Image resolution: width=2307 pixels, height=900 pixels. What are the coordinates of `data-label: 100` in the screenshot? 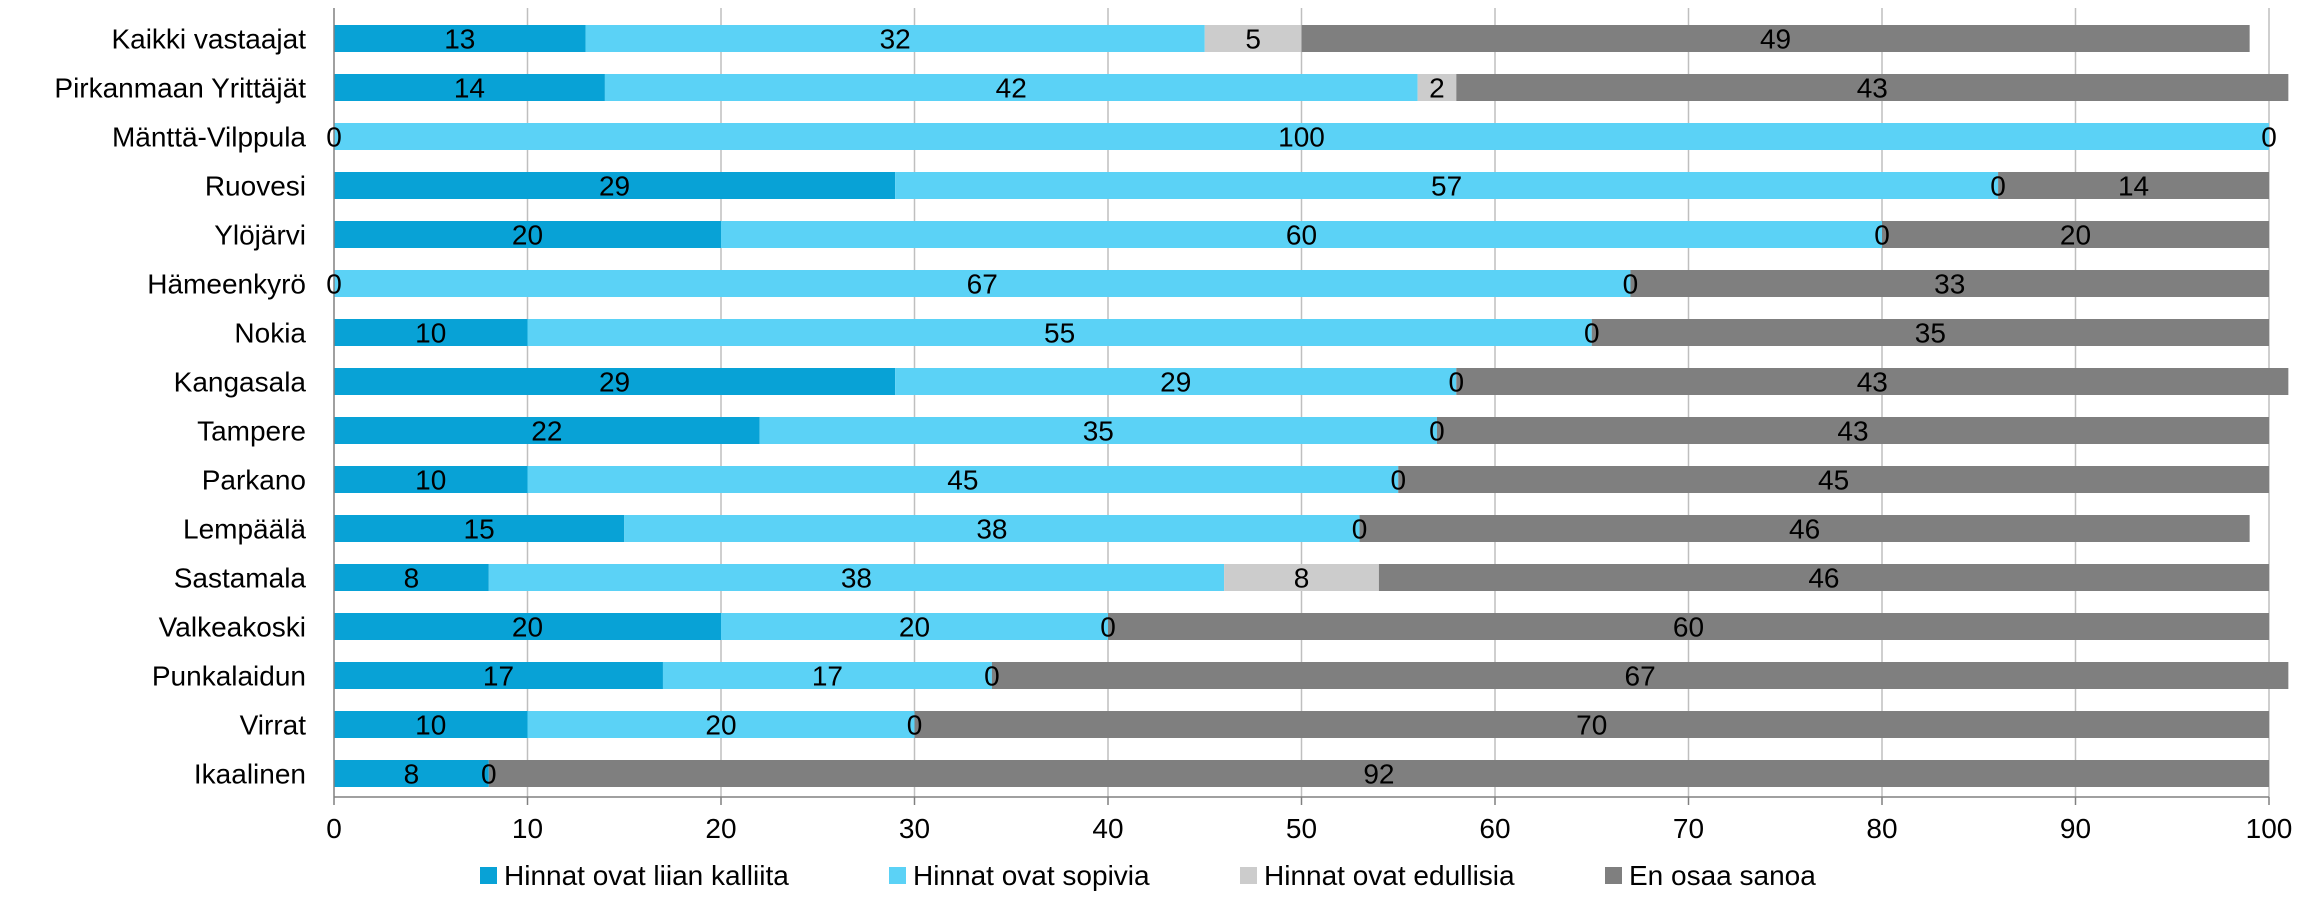 It's located at (1301, 137).